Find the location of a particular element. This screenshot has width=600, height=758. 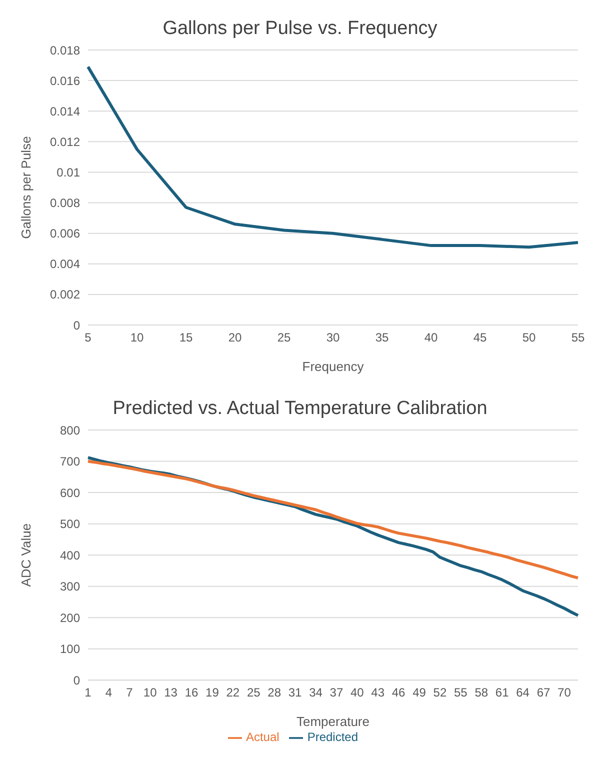

y-tick-label: 0.014 is located at coordinates (65, 111).